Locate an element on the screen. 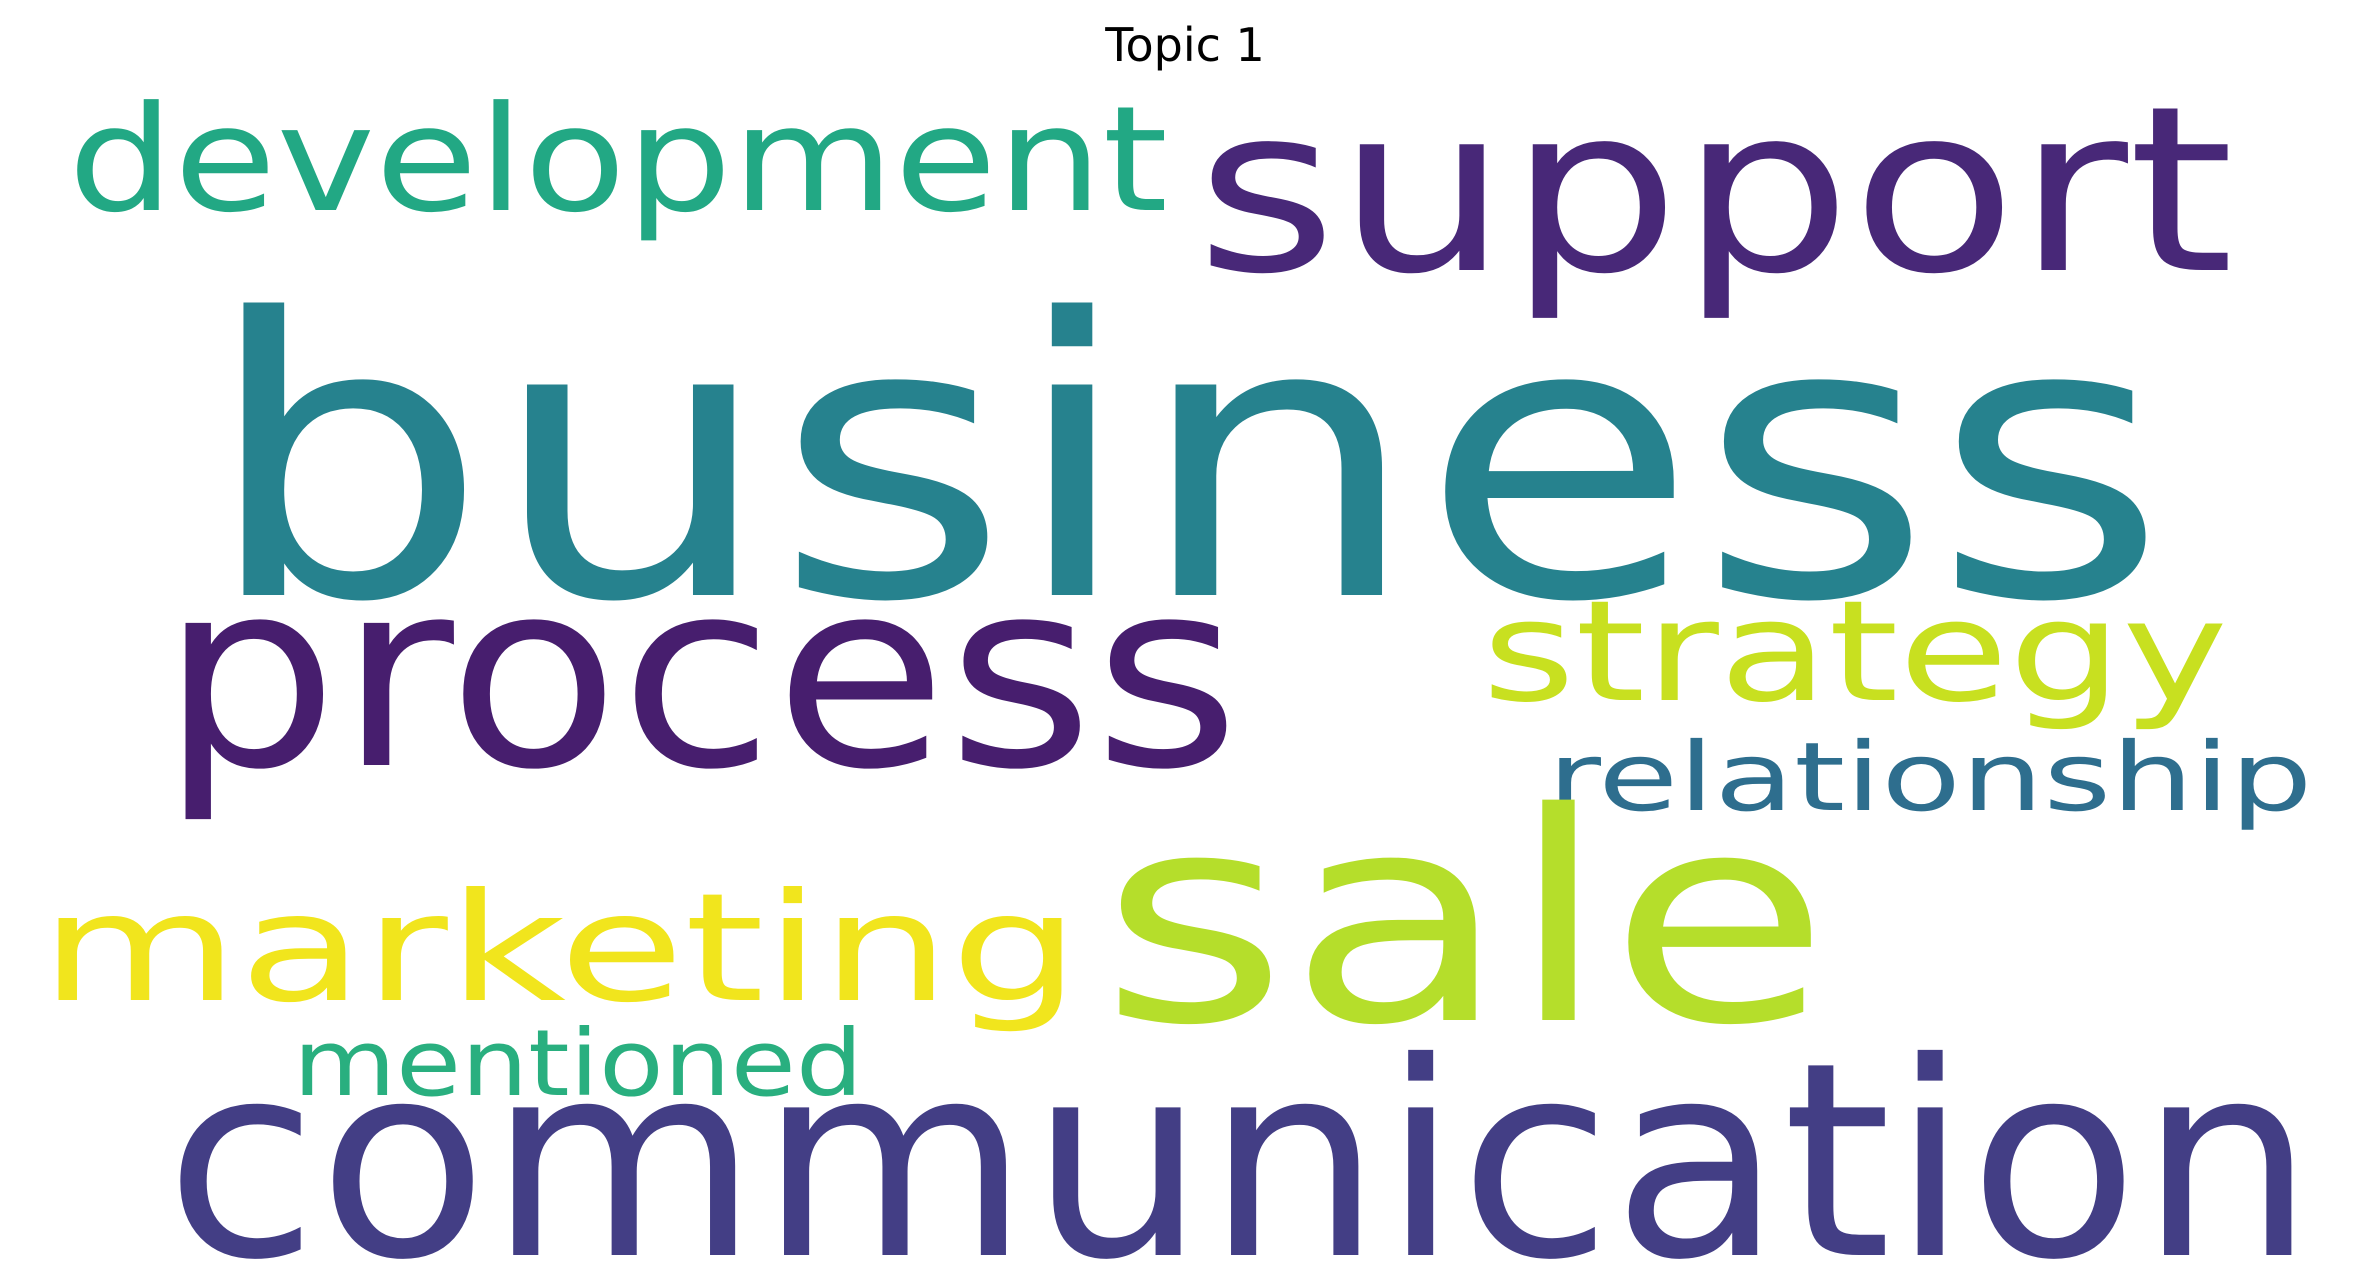 This screenshot has height=1278, width=2370. word-strategy: strategy is located at coordinates (1855, 652).